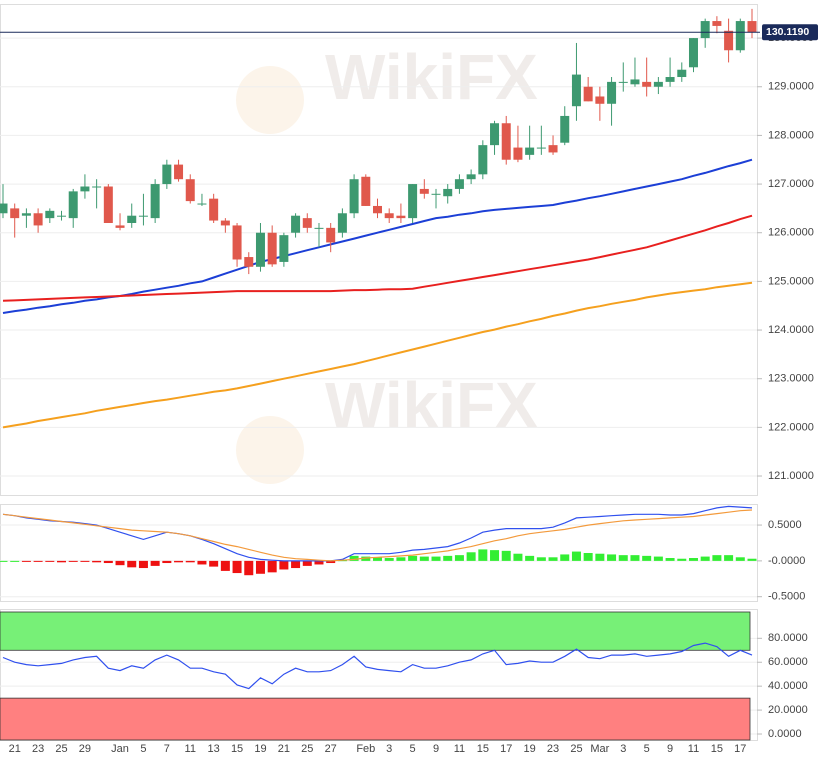  What do you see at coordinates (788, 638) in the screenshot?
I see `y-tick-label: 80.0000` at bounding box center [788, 638].